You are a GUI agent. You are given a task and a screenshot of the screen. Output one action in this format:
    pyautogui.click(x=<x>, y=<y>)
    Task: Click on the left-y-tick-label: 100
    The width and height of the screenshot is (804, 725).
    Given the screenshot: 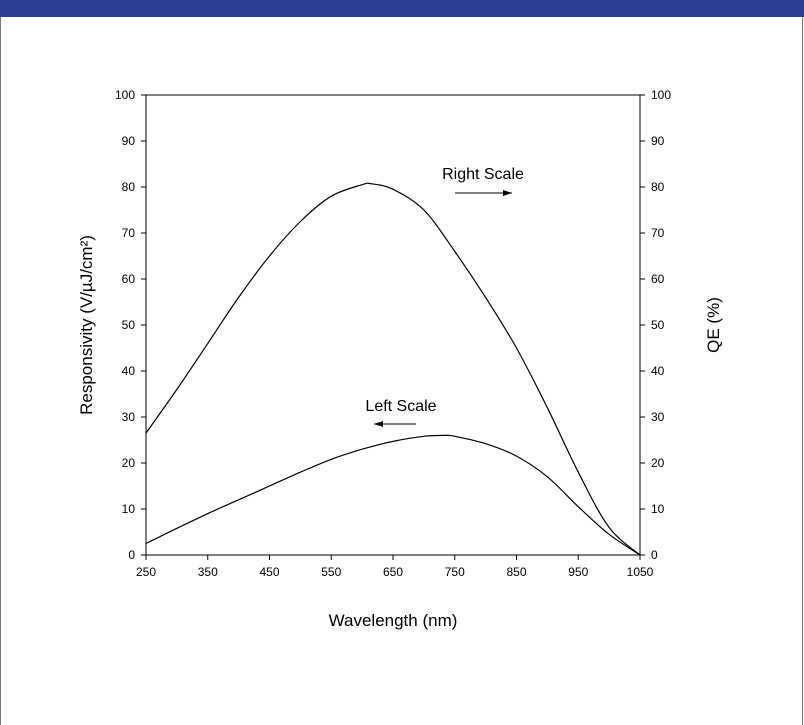 What is the action you would take?
    pyautogui.click(x=125, y=95)
    